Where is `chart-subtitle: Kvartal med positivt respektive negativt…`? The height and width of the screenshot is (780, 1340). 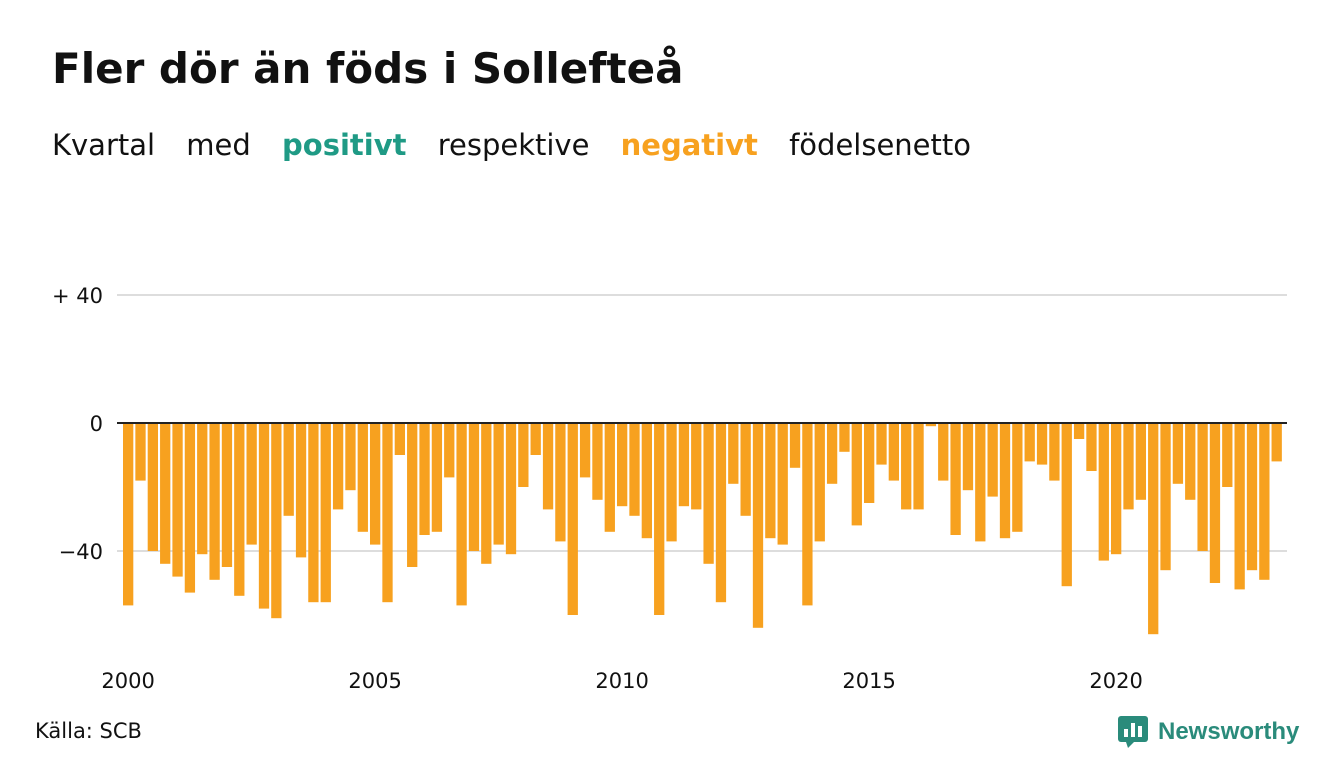
chart-subtitle: Kvartal med positivt respektive negativt… is located at coordinates (522, 145).